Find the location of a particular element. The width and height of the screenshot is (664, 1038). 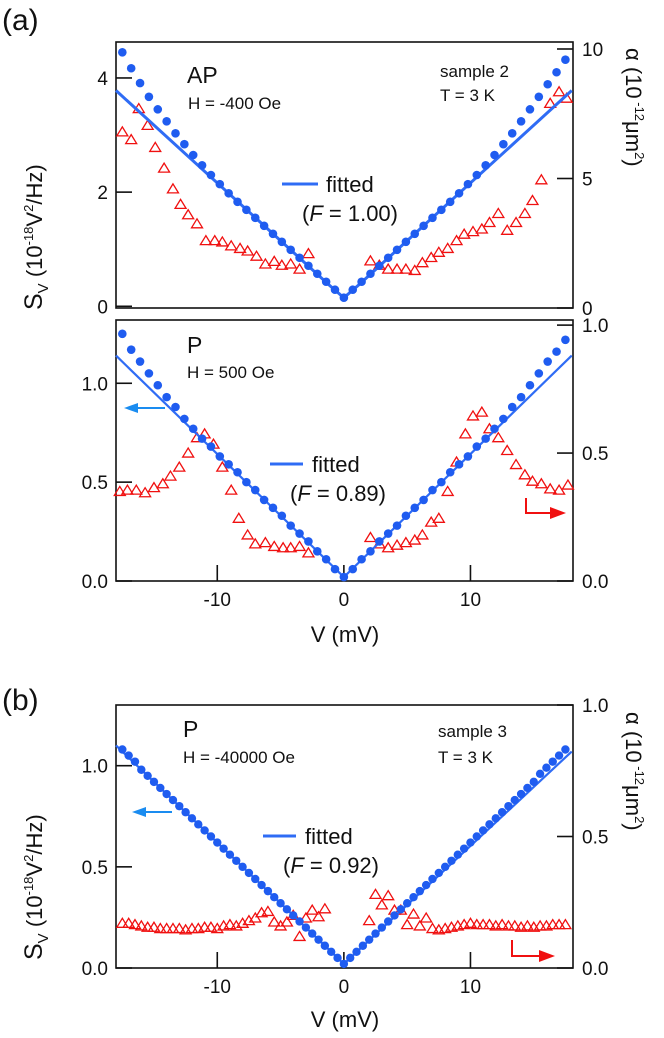

panel-tag-b: (b) is located at coordinates (20, 700).